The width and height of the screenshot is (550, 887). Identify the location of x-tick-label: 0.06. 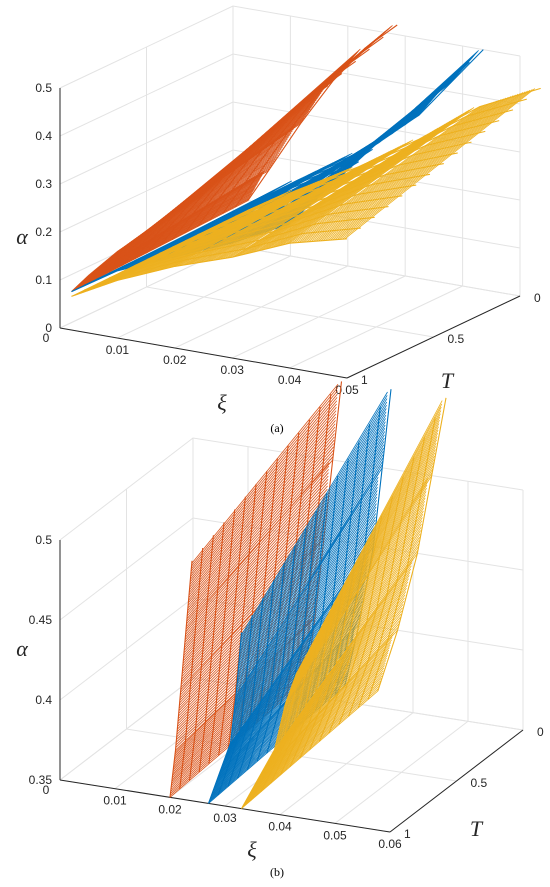
(390, 844).